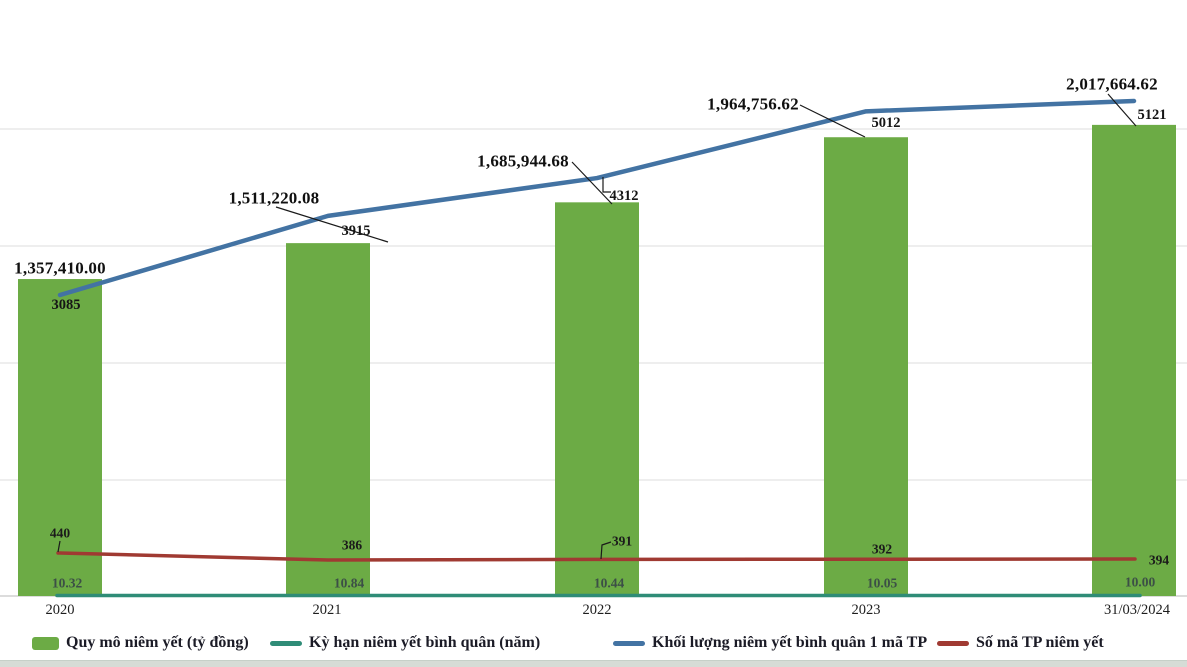  Describe the element at coordinates (624, 195) in the screenshot. I see `volume-value-label: 4312` at that location.